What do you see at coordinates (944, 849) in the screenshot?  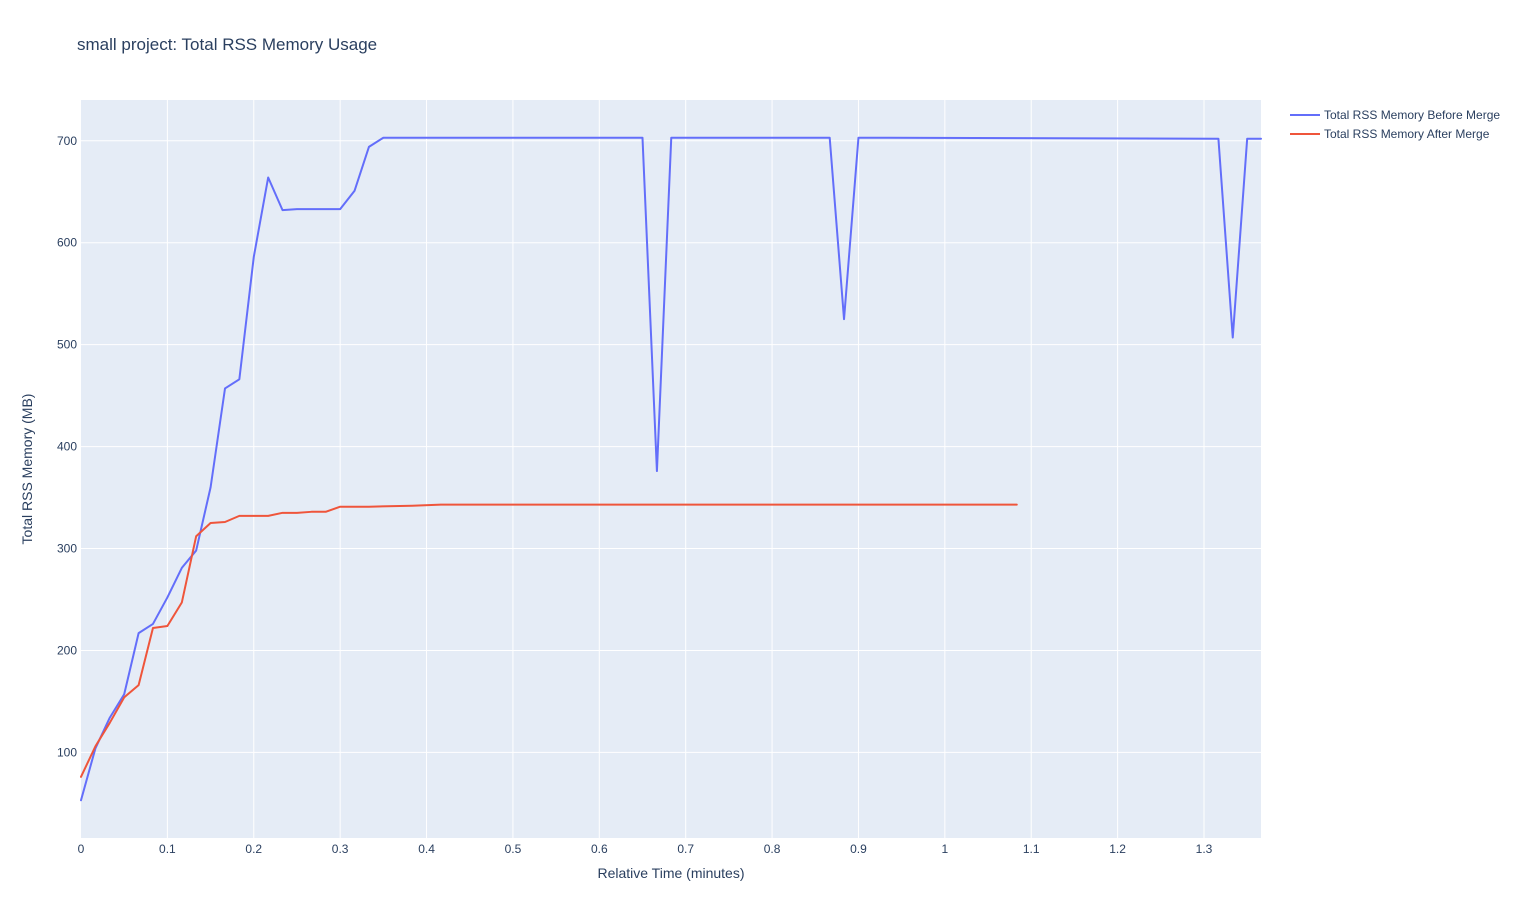 I see `x-tick-label: 1` at bounding box center [944, 849].